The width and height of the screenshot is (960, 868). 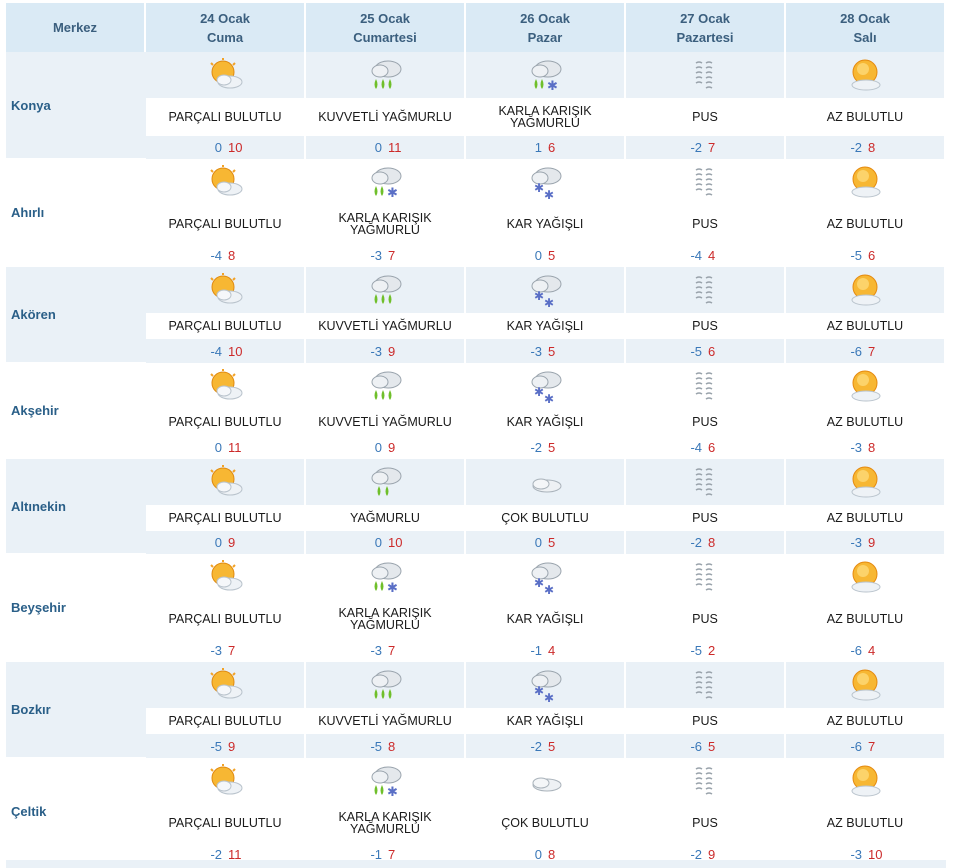 I want to click on city-temp-row: 0 11 0 9 -2 5 -4 6 -3 8, so click(x=476, y=447).